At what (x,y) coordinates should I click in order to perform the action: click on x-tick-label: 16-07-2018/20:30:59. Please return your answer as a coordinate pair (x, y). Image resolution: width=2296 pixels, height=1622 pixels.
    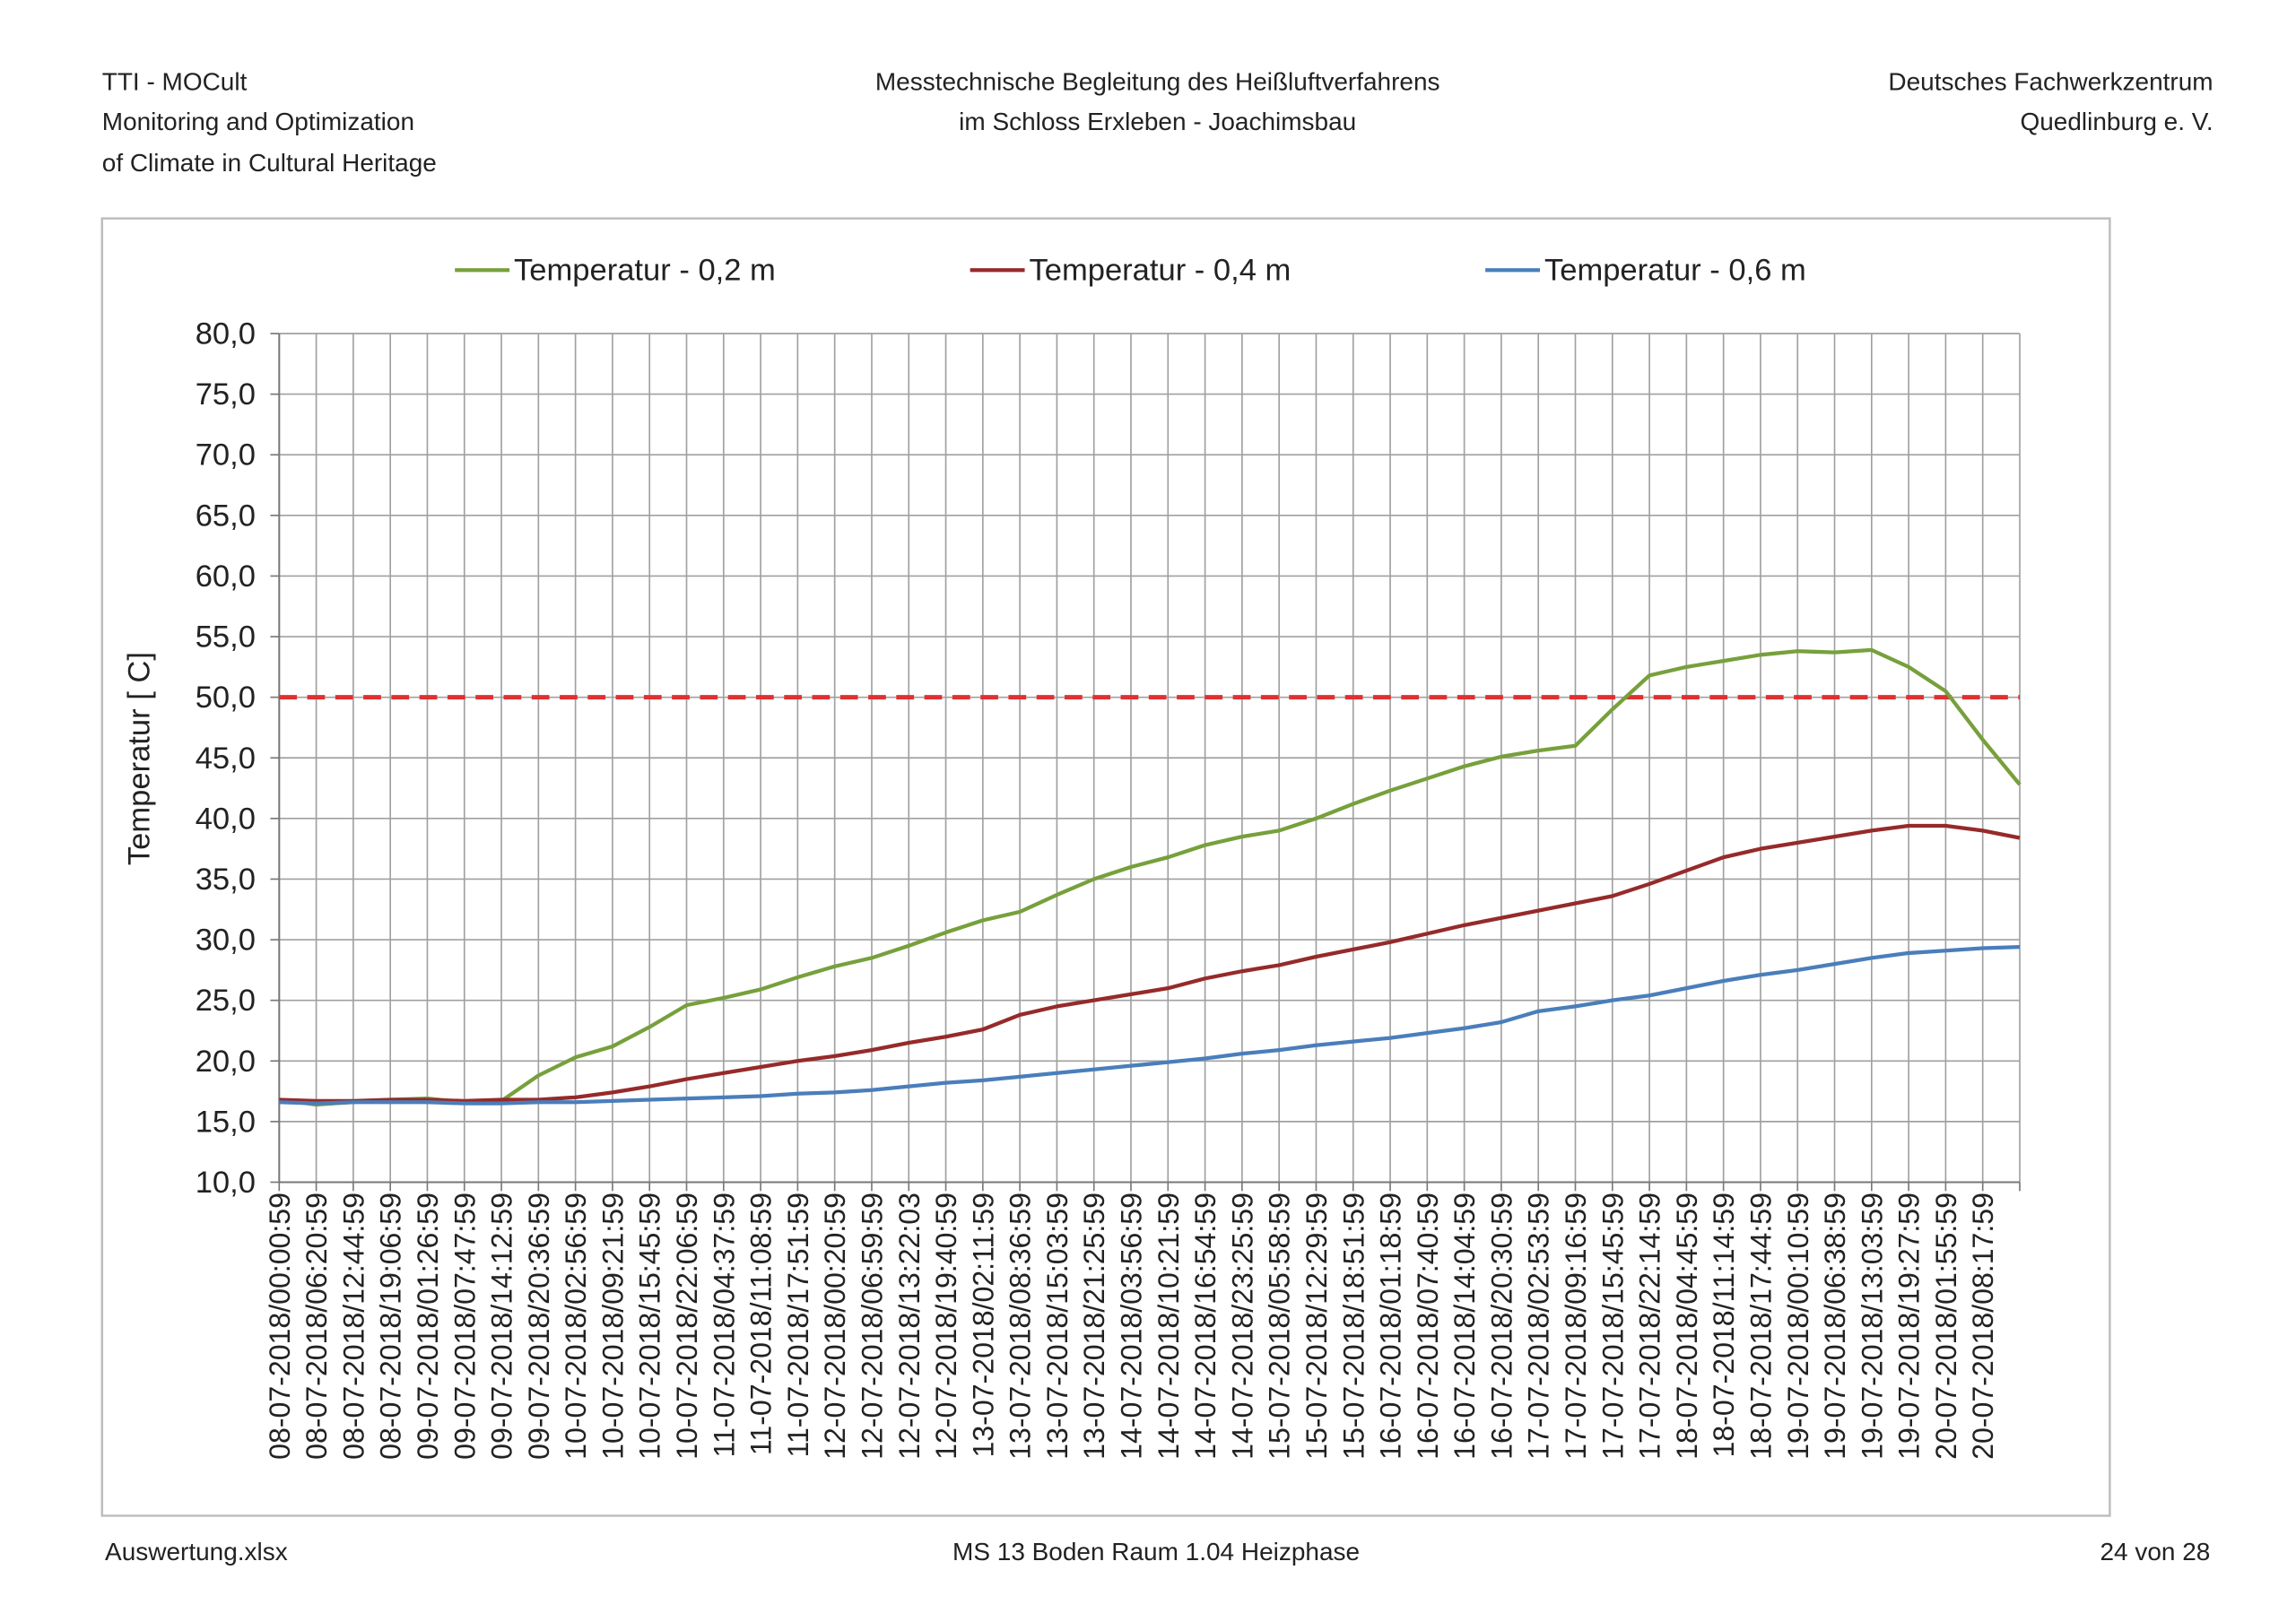
    Looking at the image, I should click on (1501, 1326).